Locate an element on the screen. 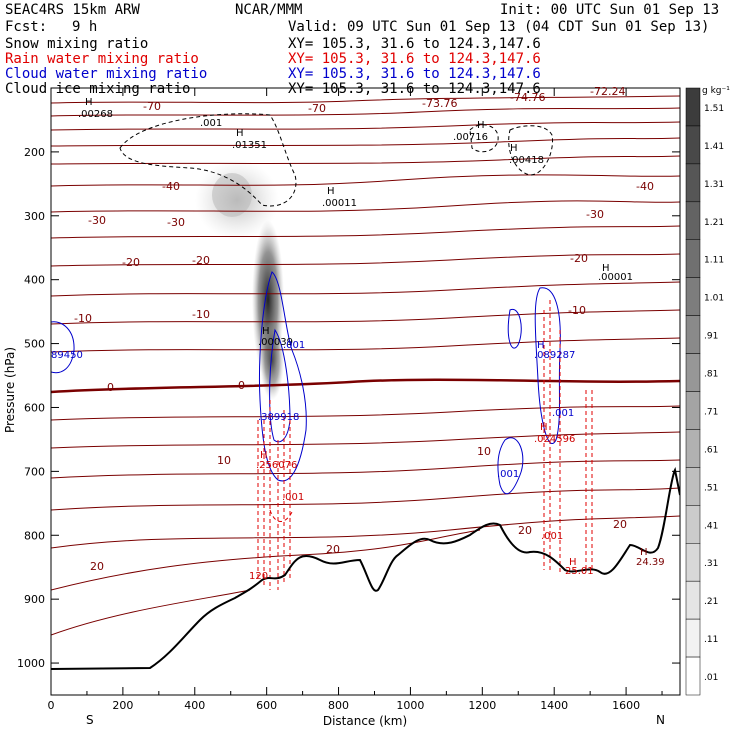 The width and height of the screenshot is (740, 740). snow-contour-upper-right is located at coordinates (484, 138).